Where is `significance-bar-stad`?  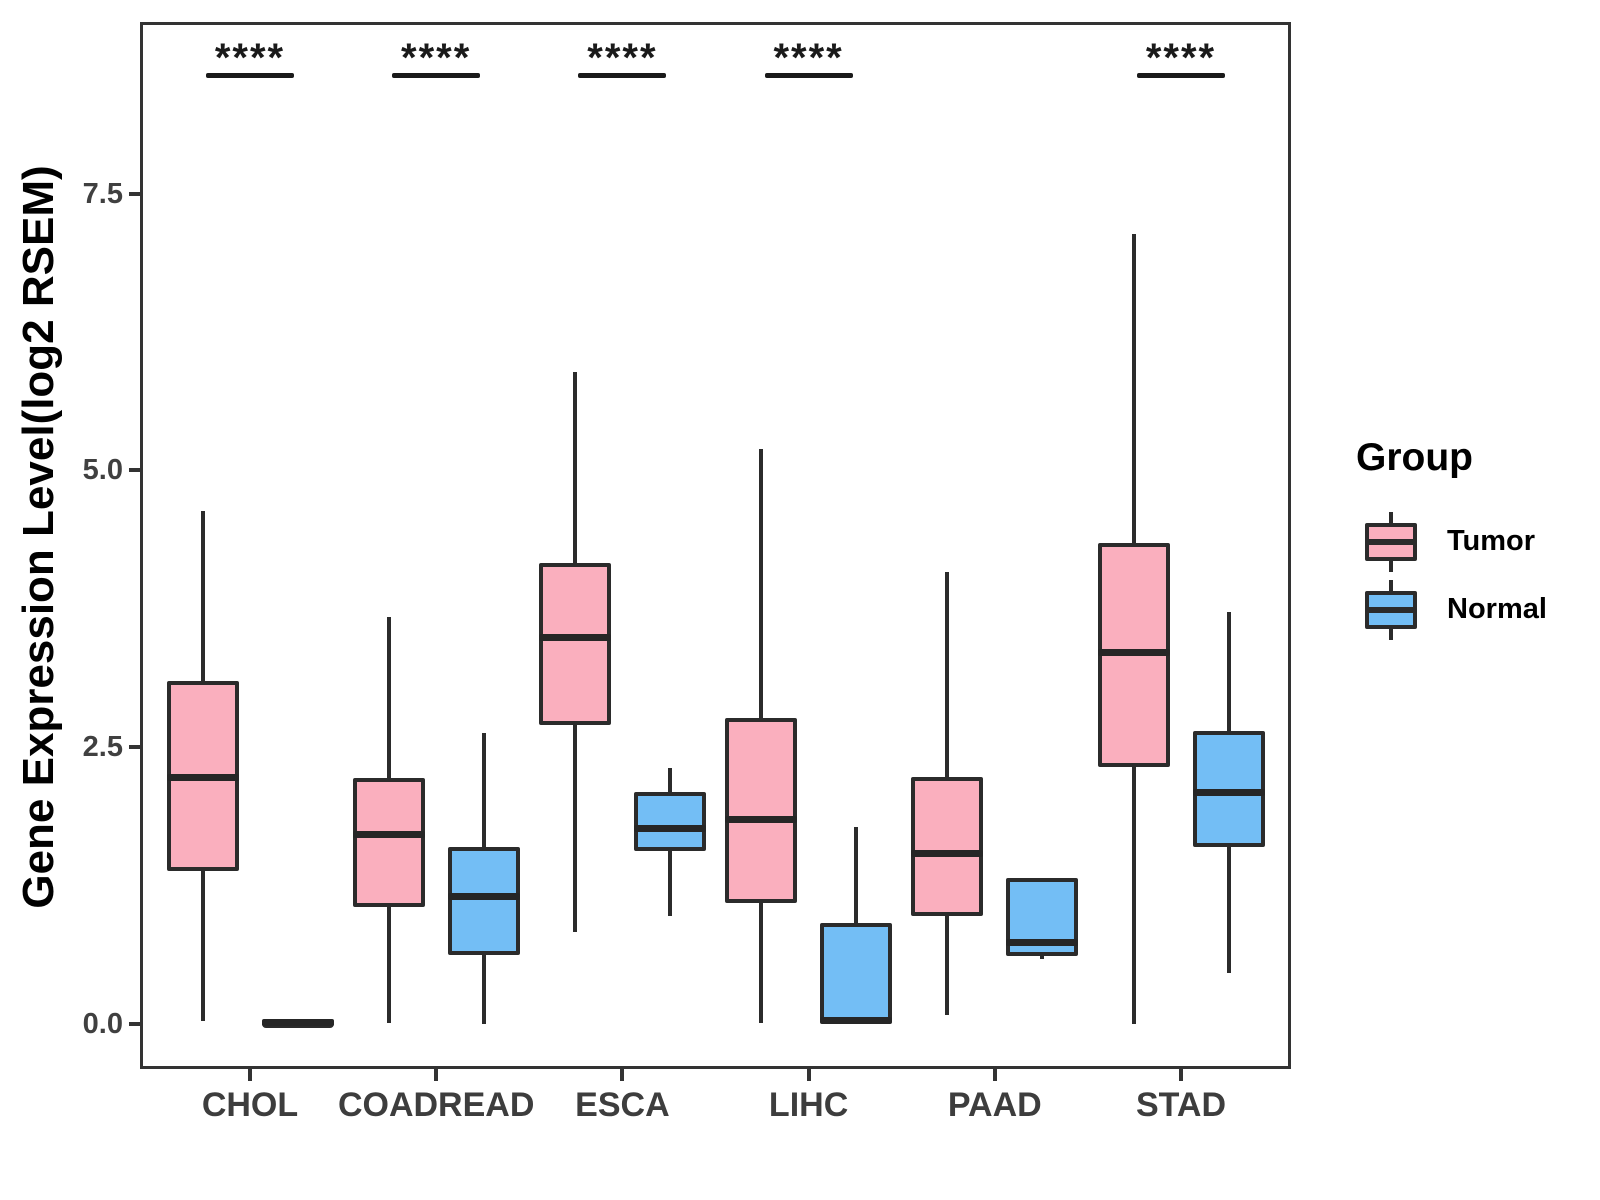
significance-bar-stad is located at coordinates (1181, 75).